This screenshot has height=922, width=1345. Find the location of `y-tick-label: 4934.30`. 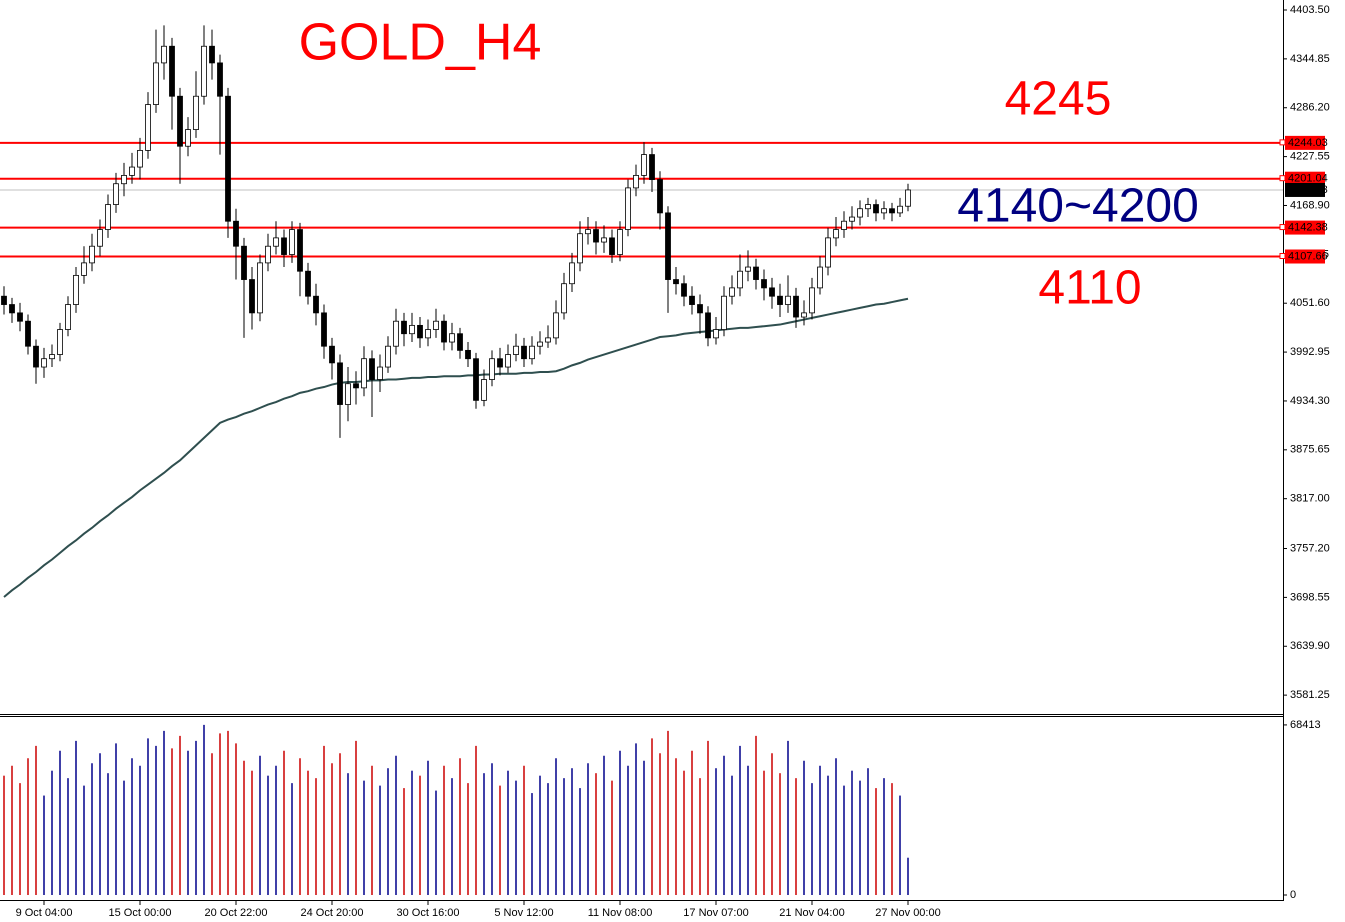

y-tick-label: 4934.30 is located at coordinates (1310, 401).